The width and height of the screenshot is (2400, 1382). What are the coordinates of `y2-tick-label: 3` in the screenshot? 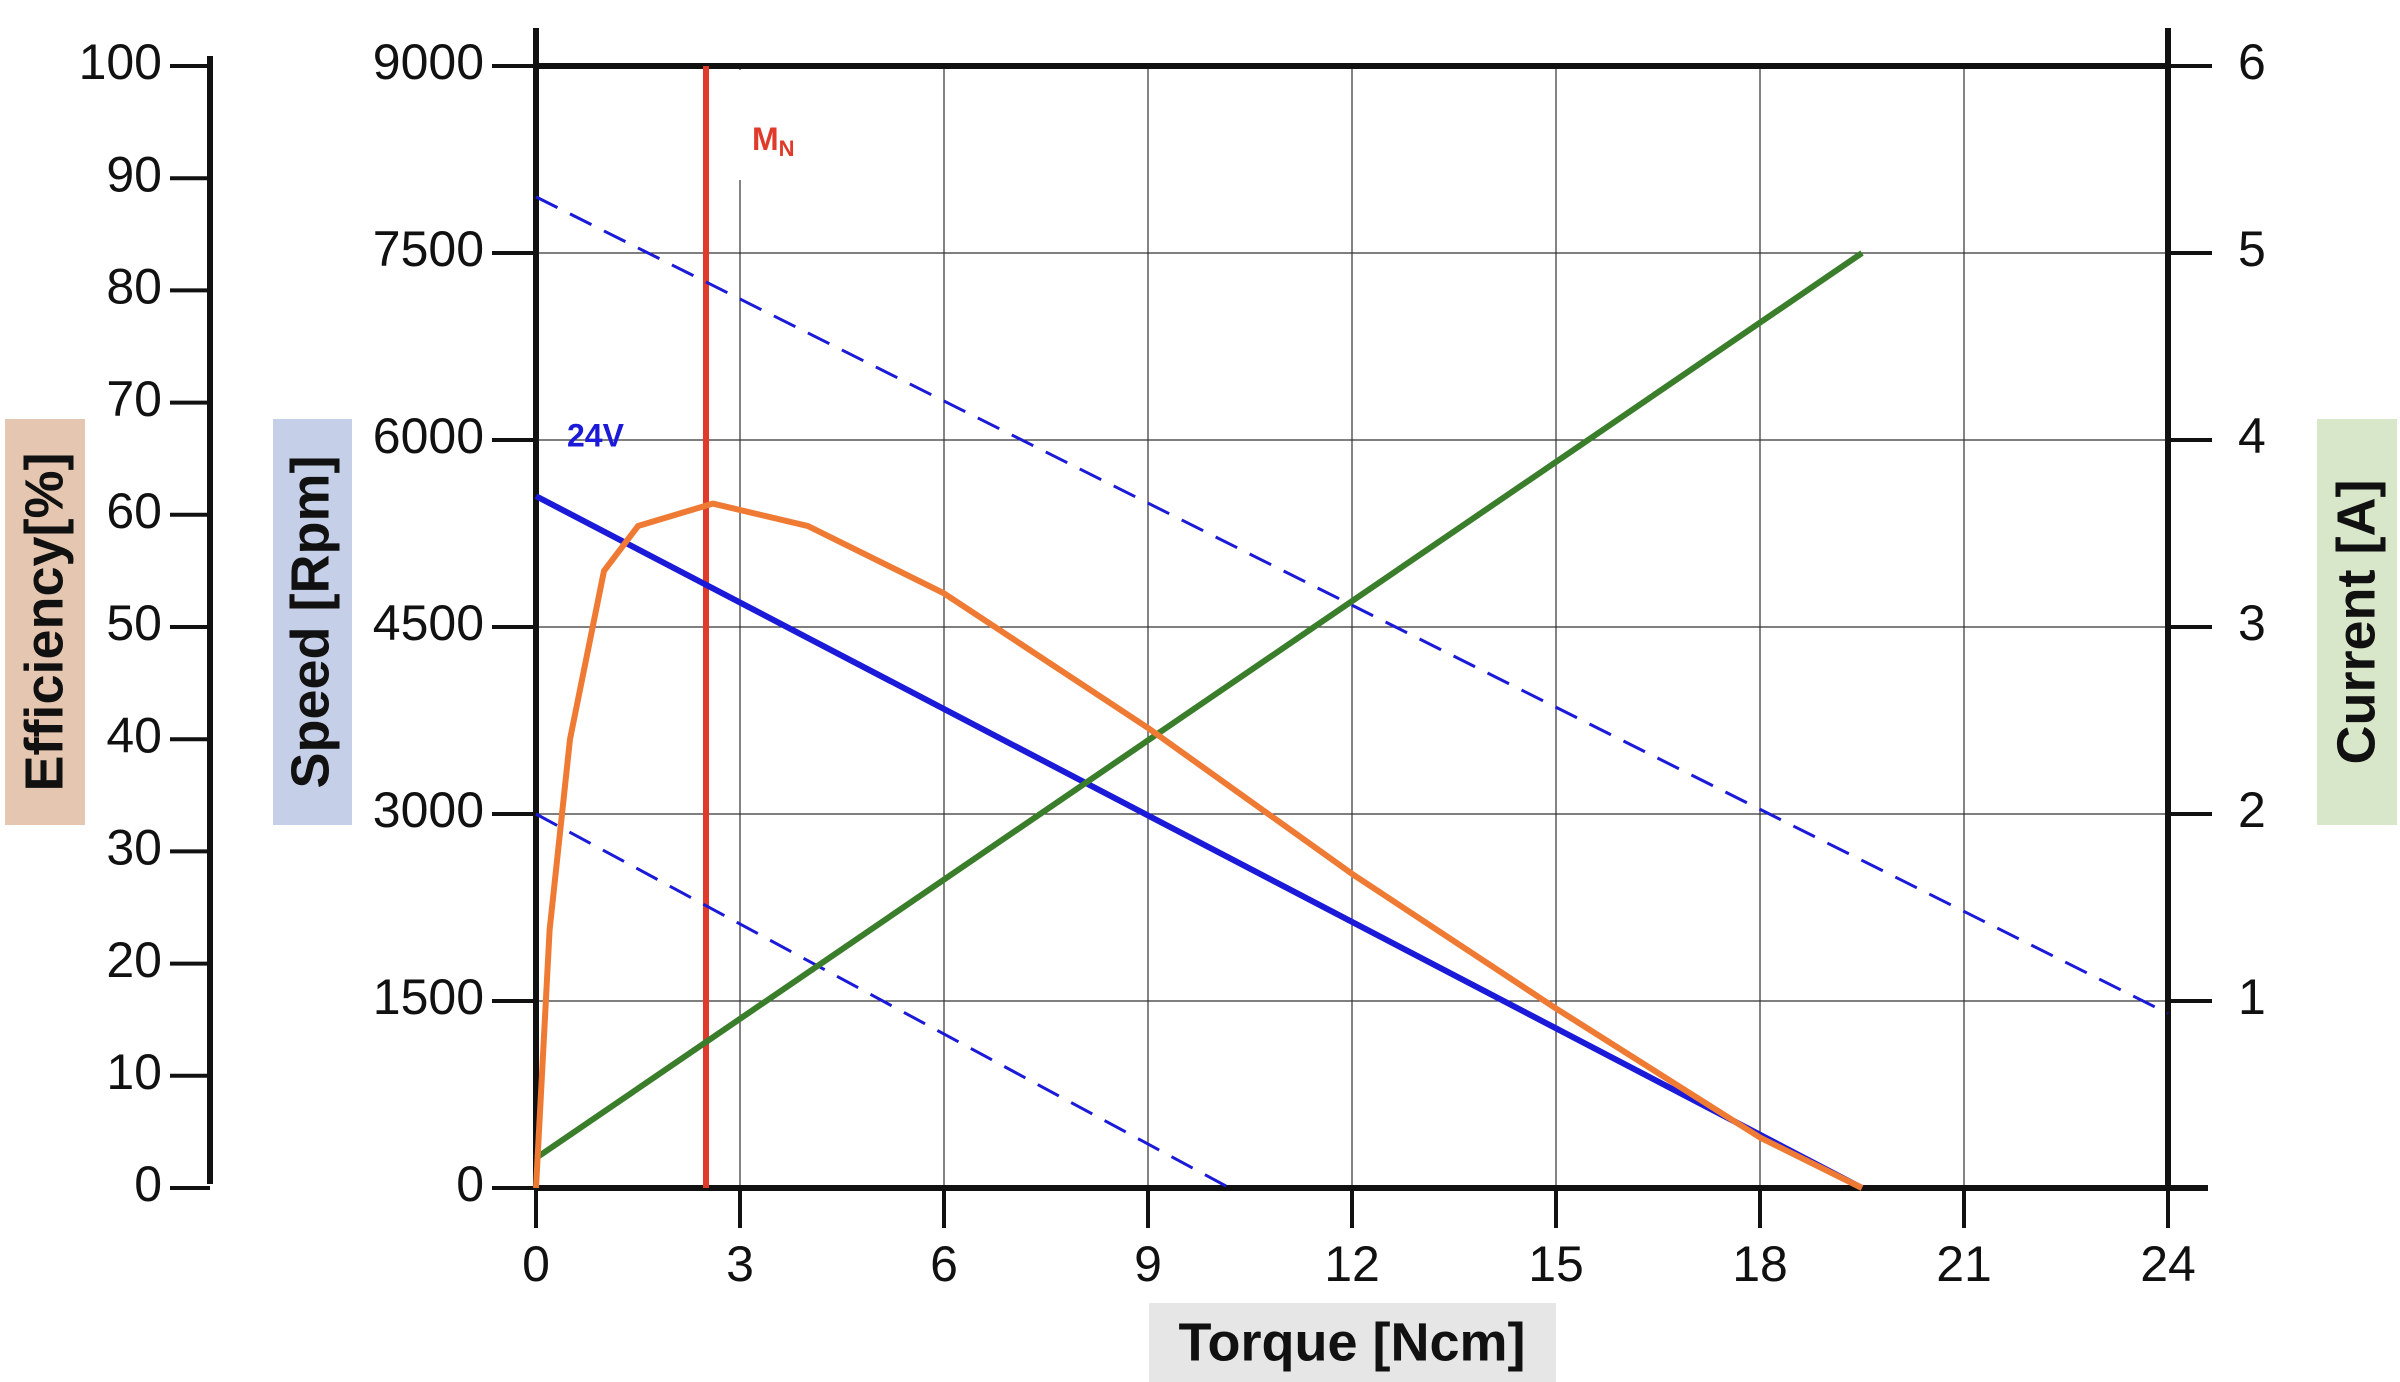 It's located at (2252, 623).